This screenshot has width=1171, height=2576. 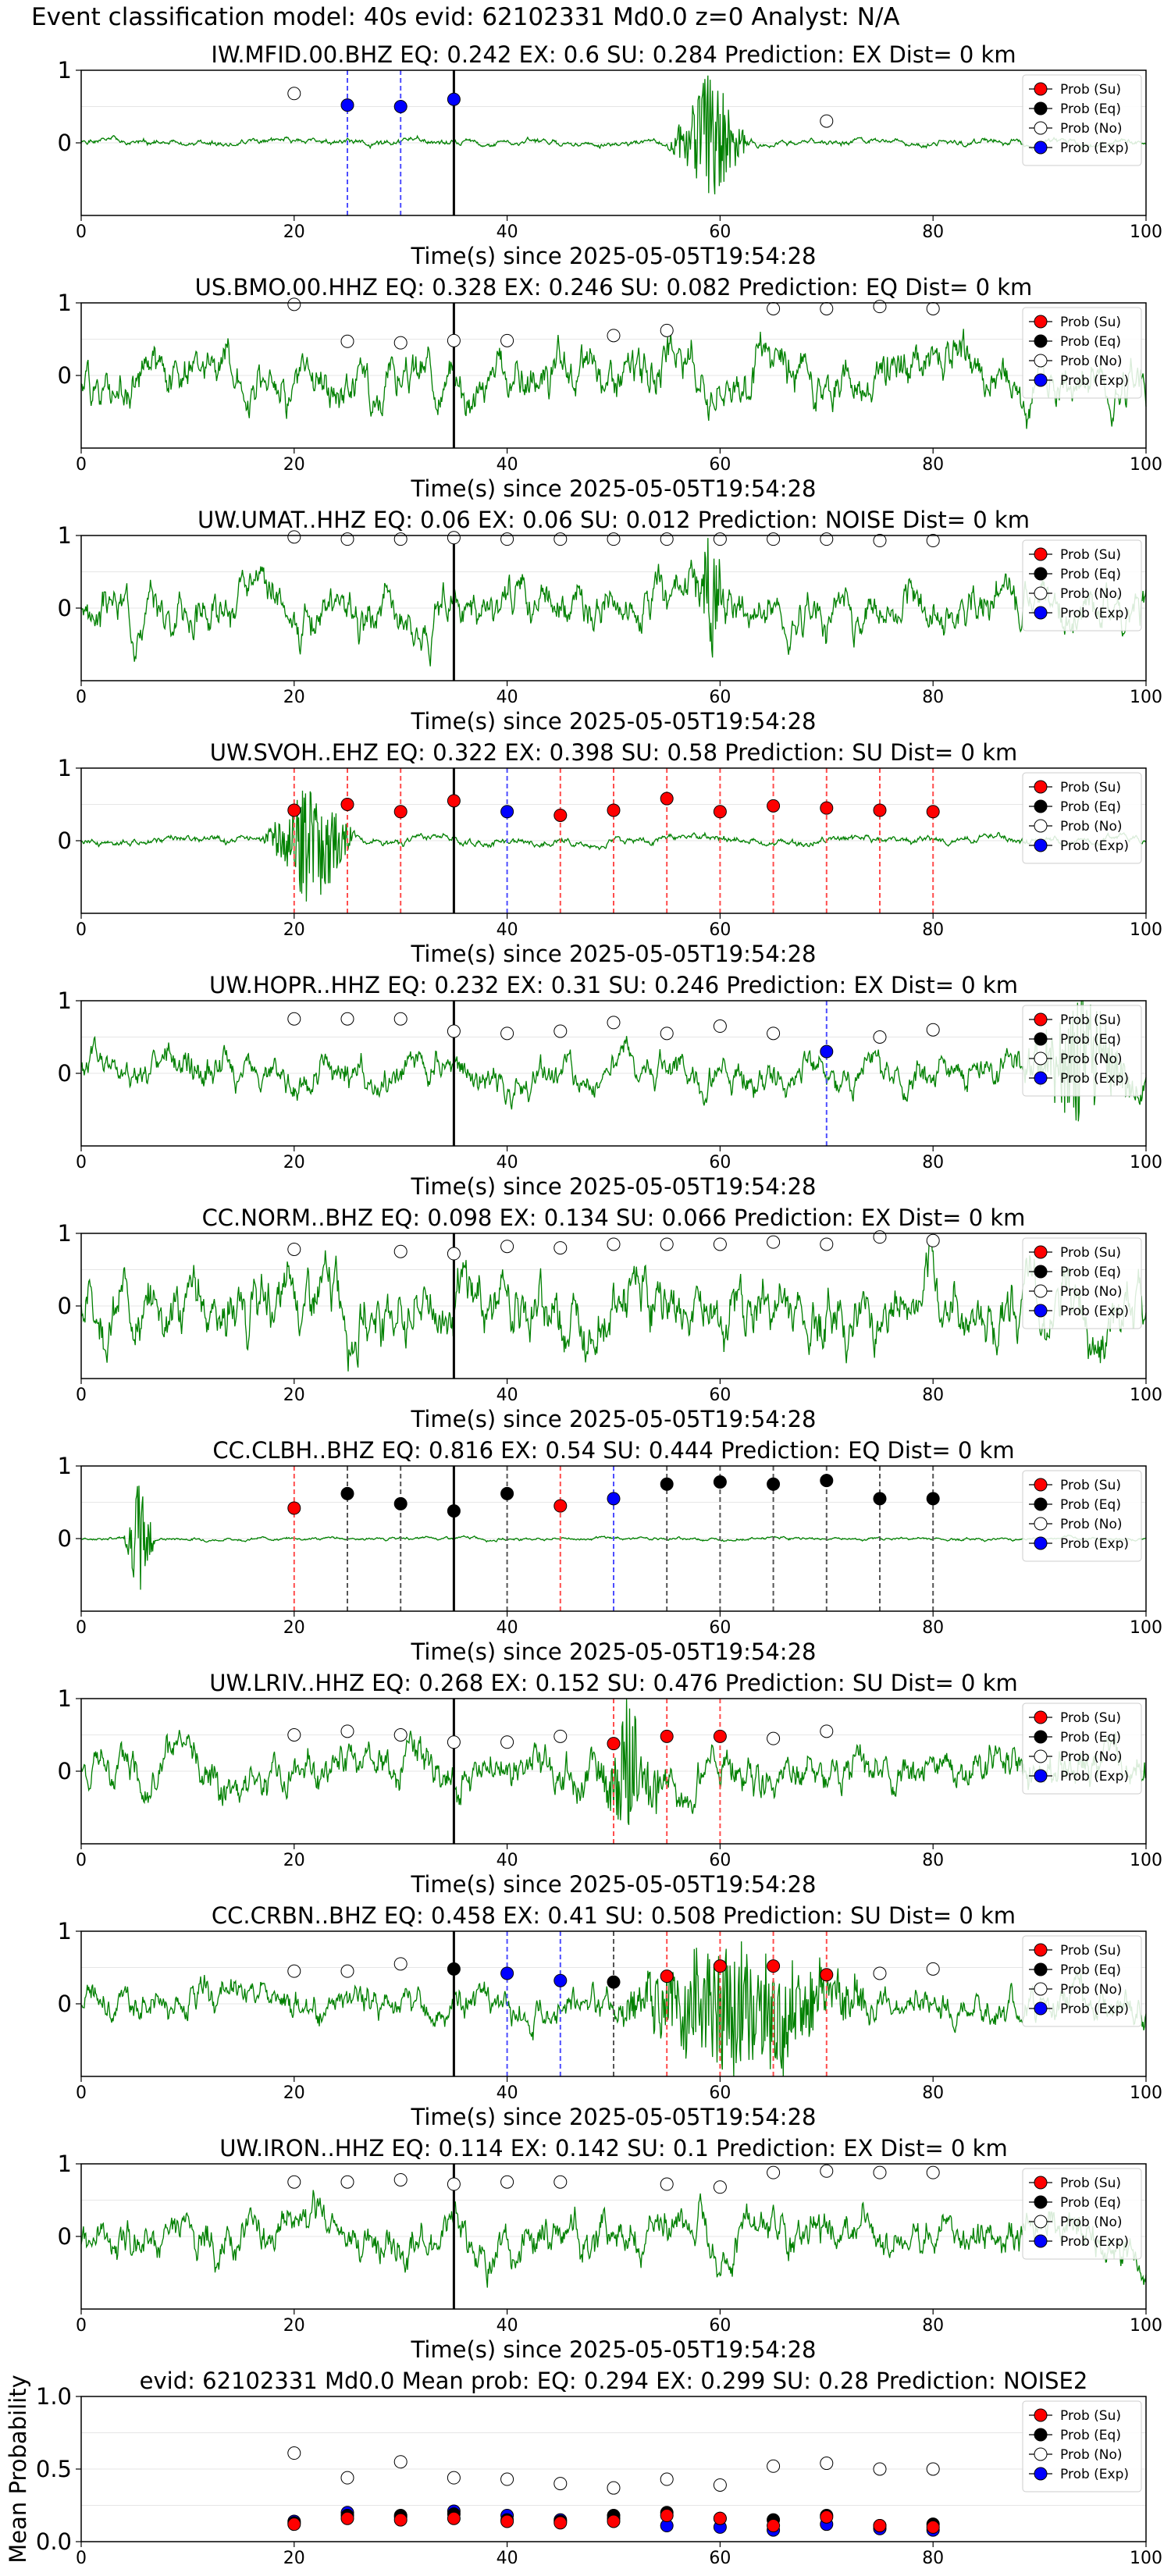 I want to click on x-tick-label: 80, so click(x=933, y=465).